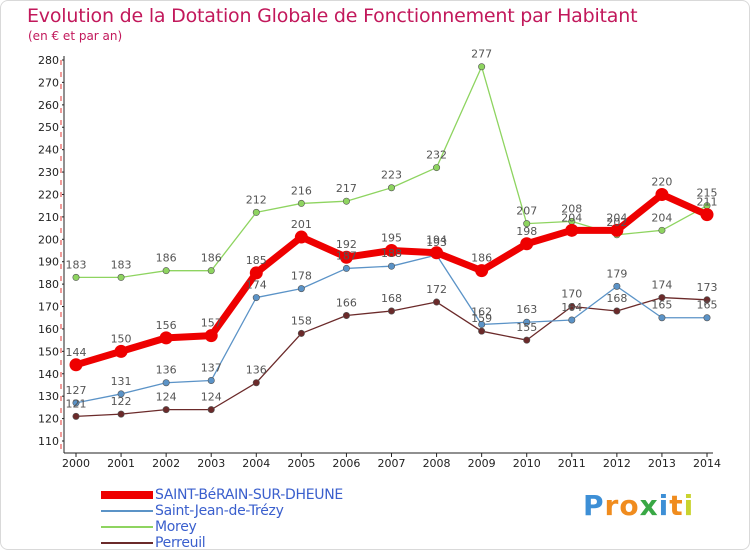 Image resolution: width=750 pixels, height=550 pixels. I want to click on logo-letter: t, so click(676, 505).